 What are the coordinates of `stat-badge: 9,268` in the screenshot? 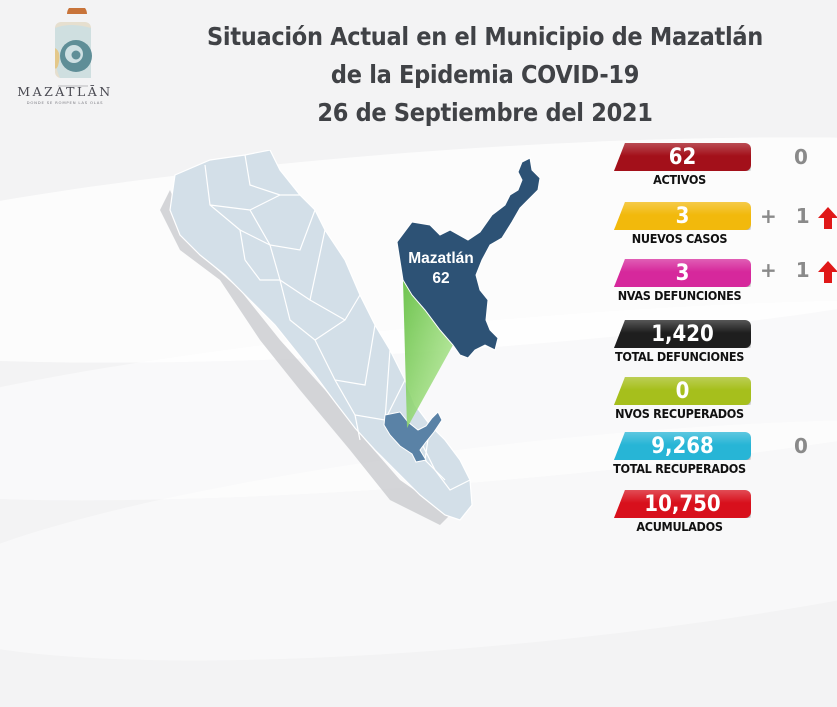 It's located at (682, 446).